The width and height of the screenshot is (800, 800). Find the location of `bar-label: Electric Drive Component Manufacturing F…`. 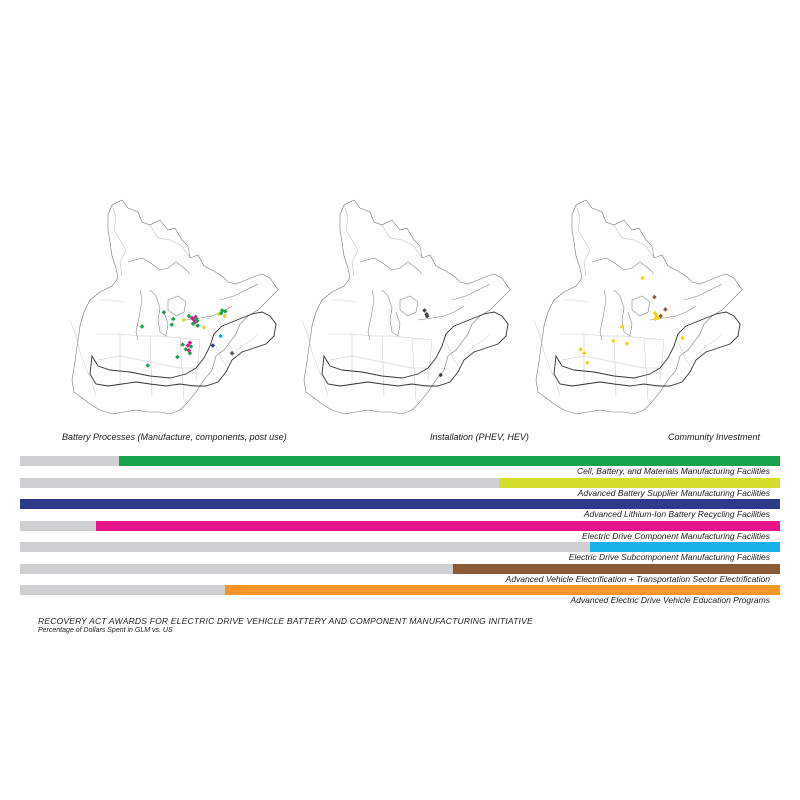

bar-label: Electric Drive Component Manufacturing F… is located at coordinates (675, 535).